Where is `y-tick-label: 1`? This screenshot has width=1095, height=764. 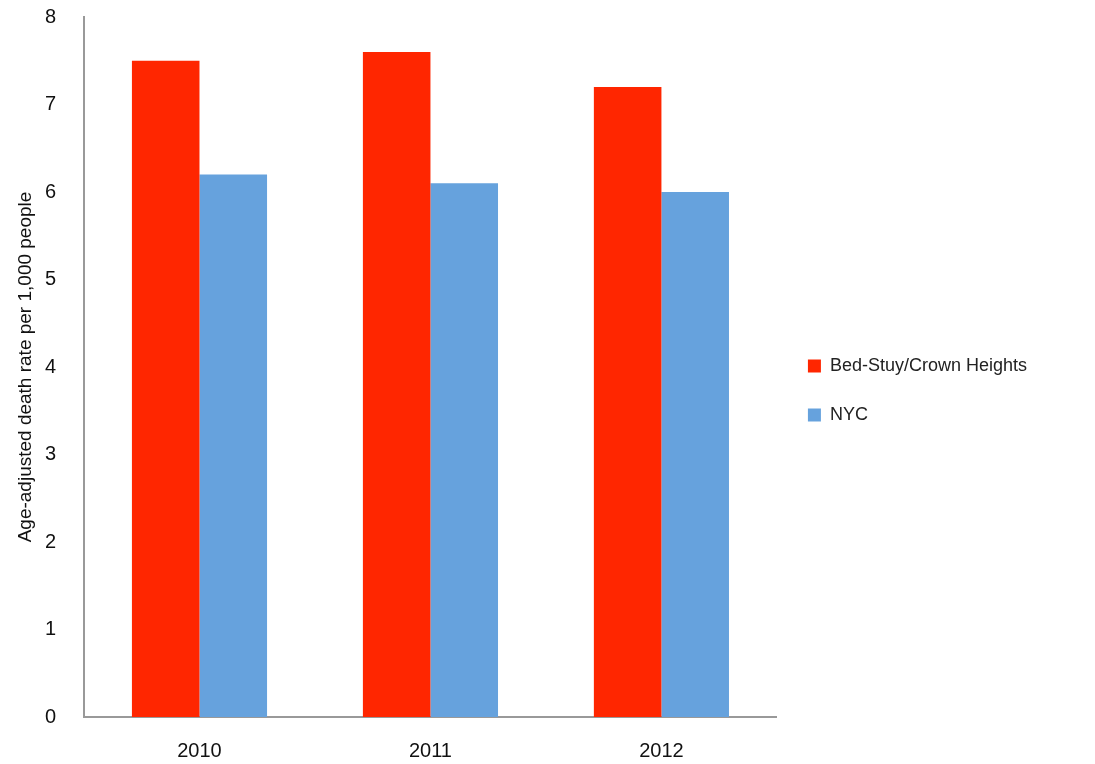 y-tick-label: 1 is located at coordinates (50, 628).